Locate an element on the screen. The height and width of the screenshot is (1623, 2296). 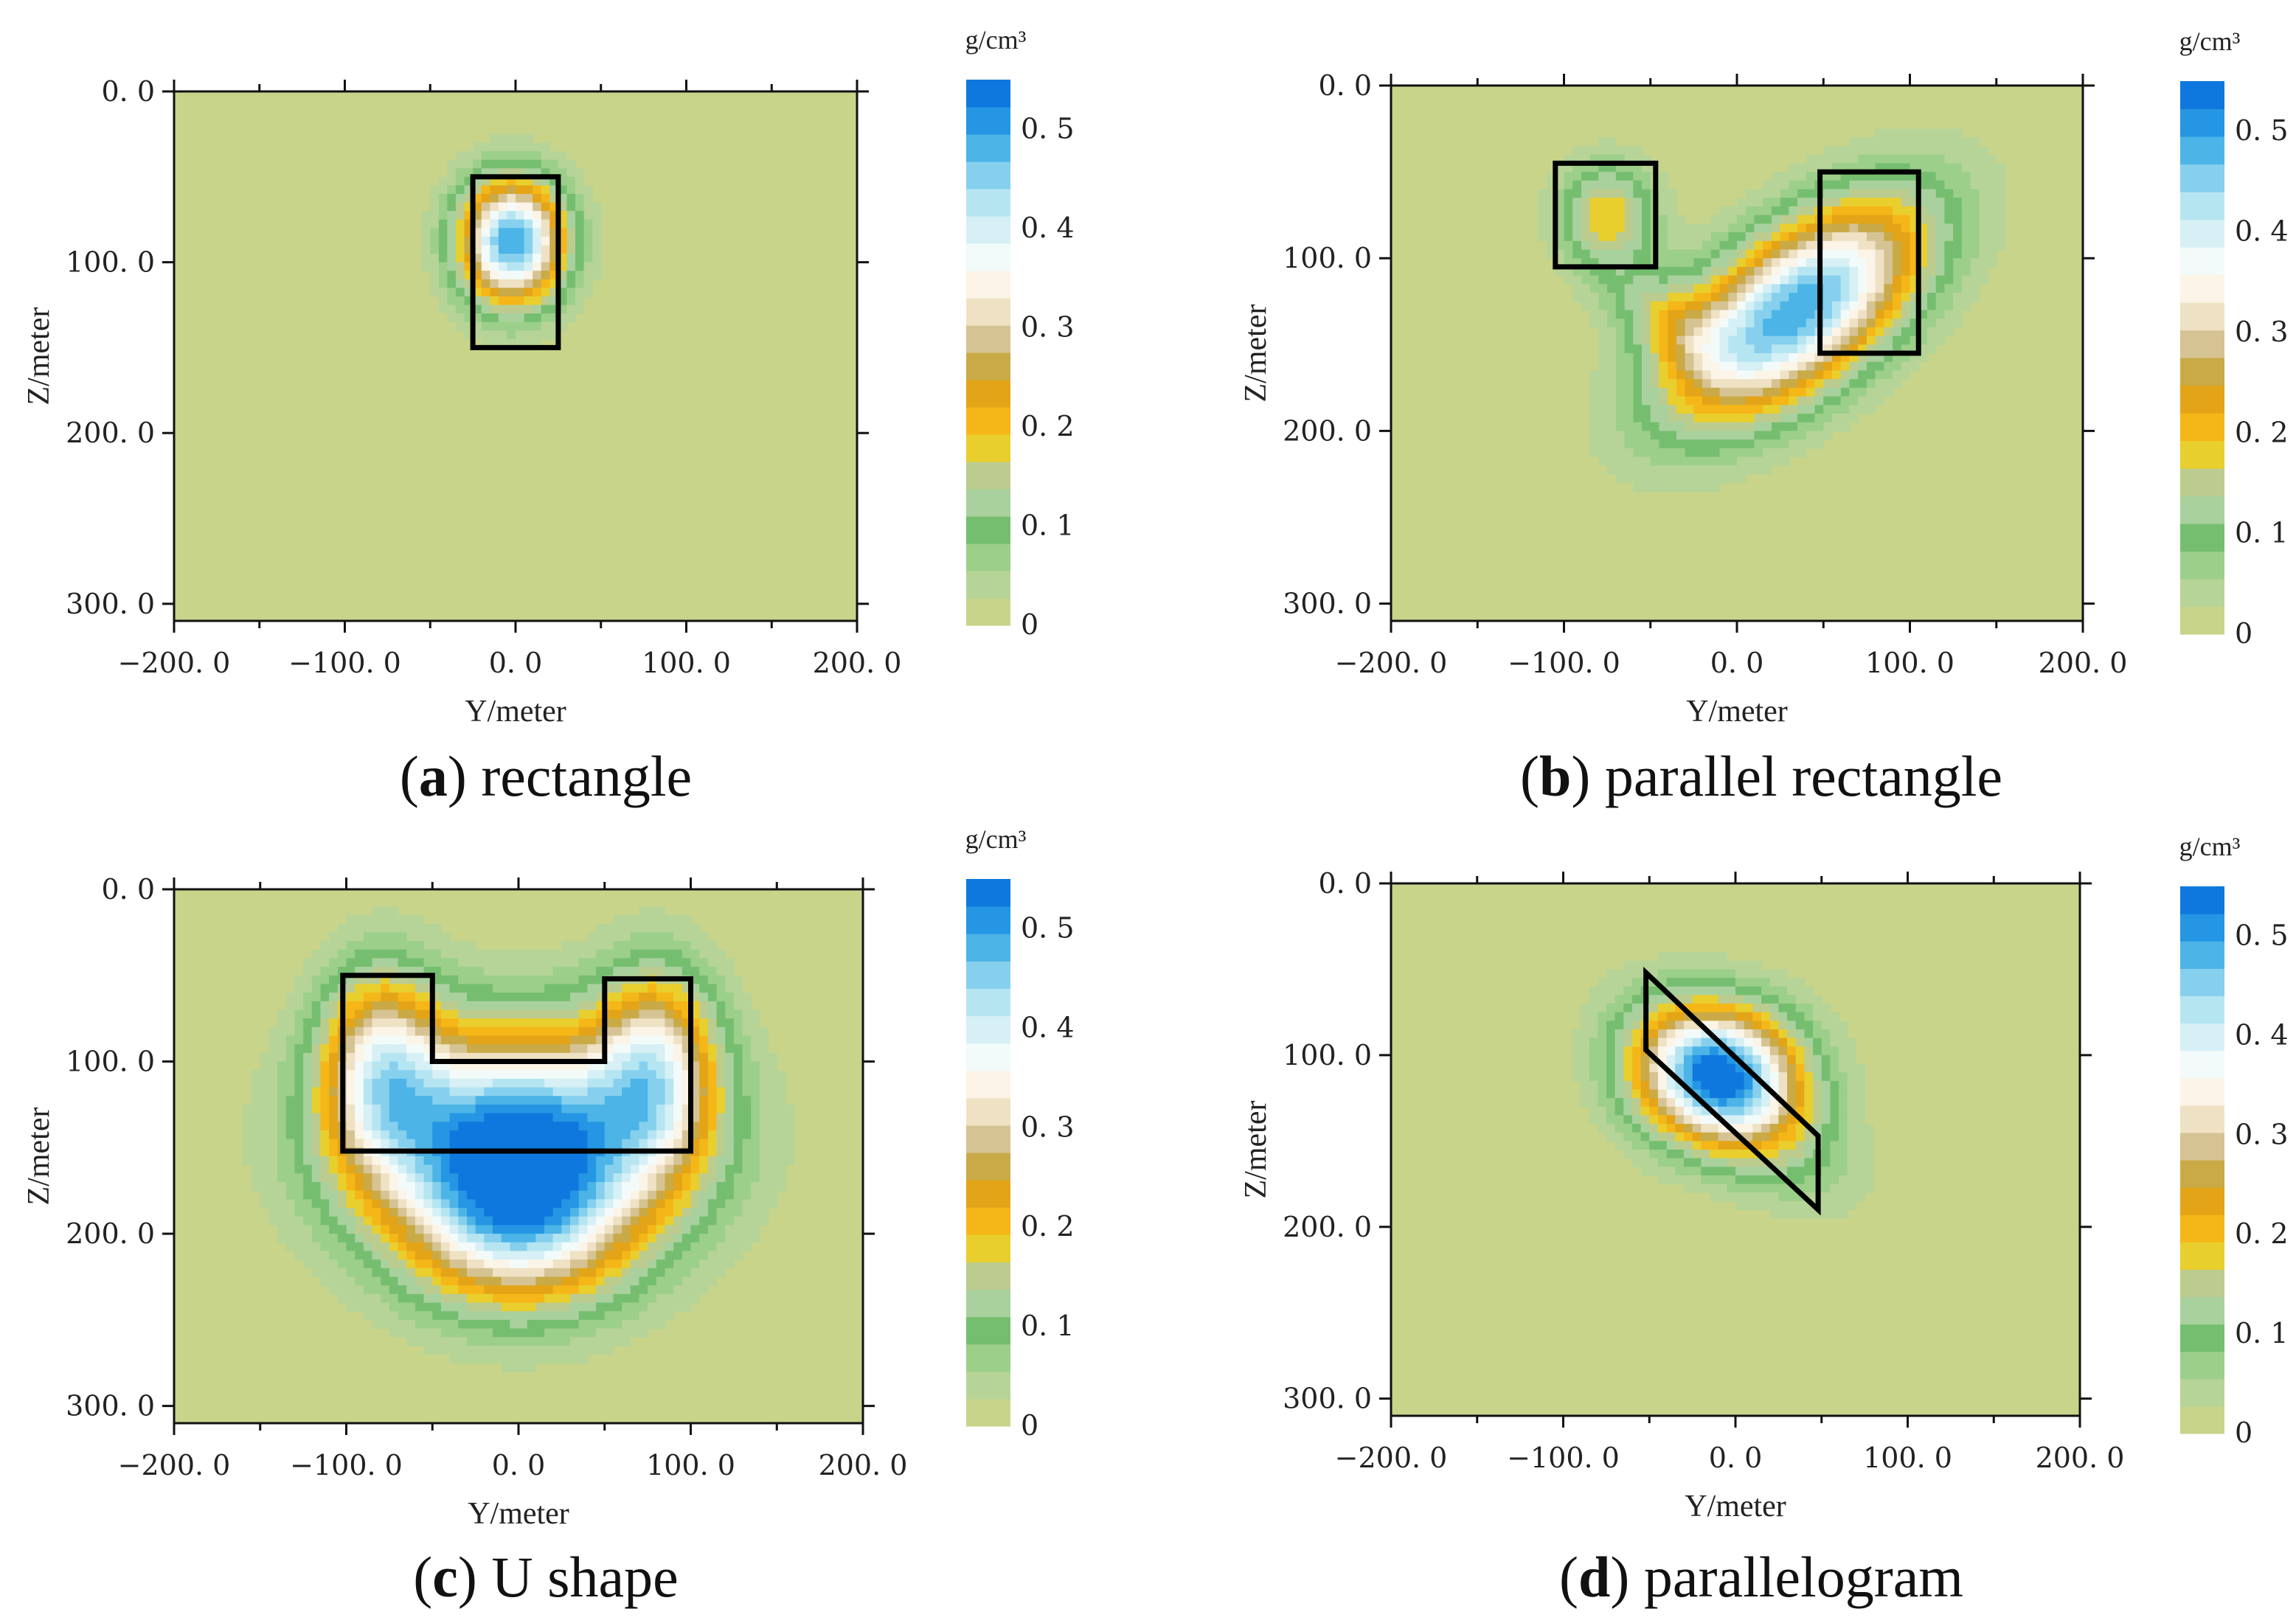
colorbar-swatch is located at coordinates (988, 1111).